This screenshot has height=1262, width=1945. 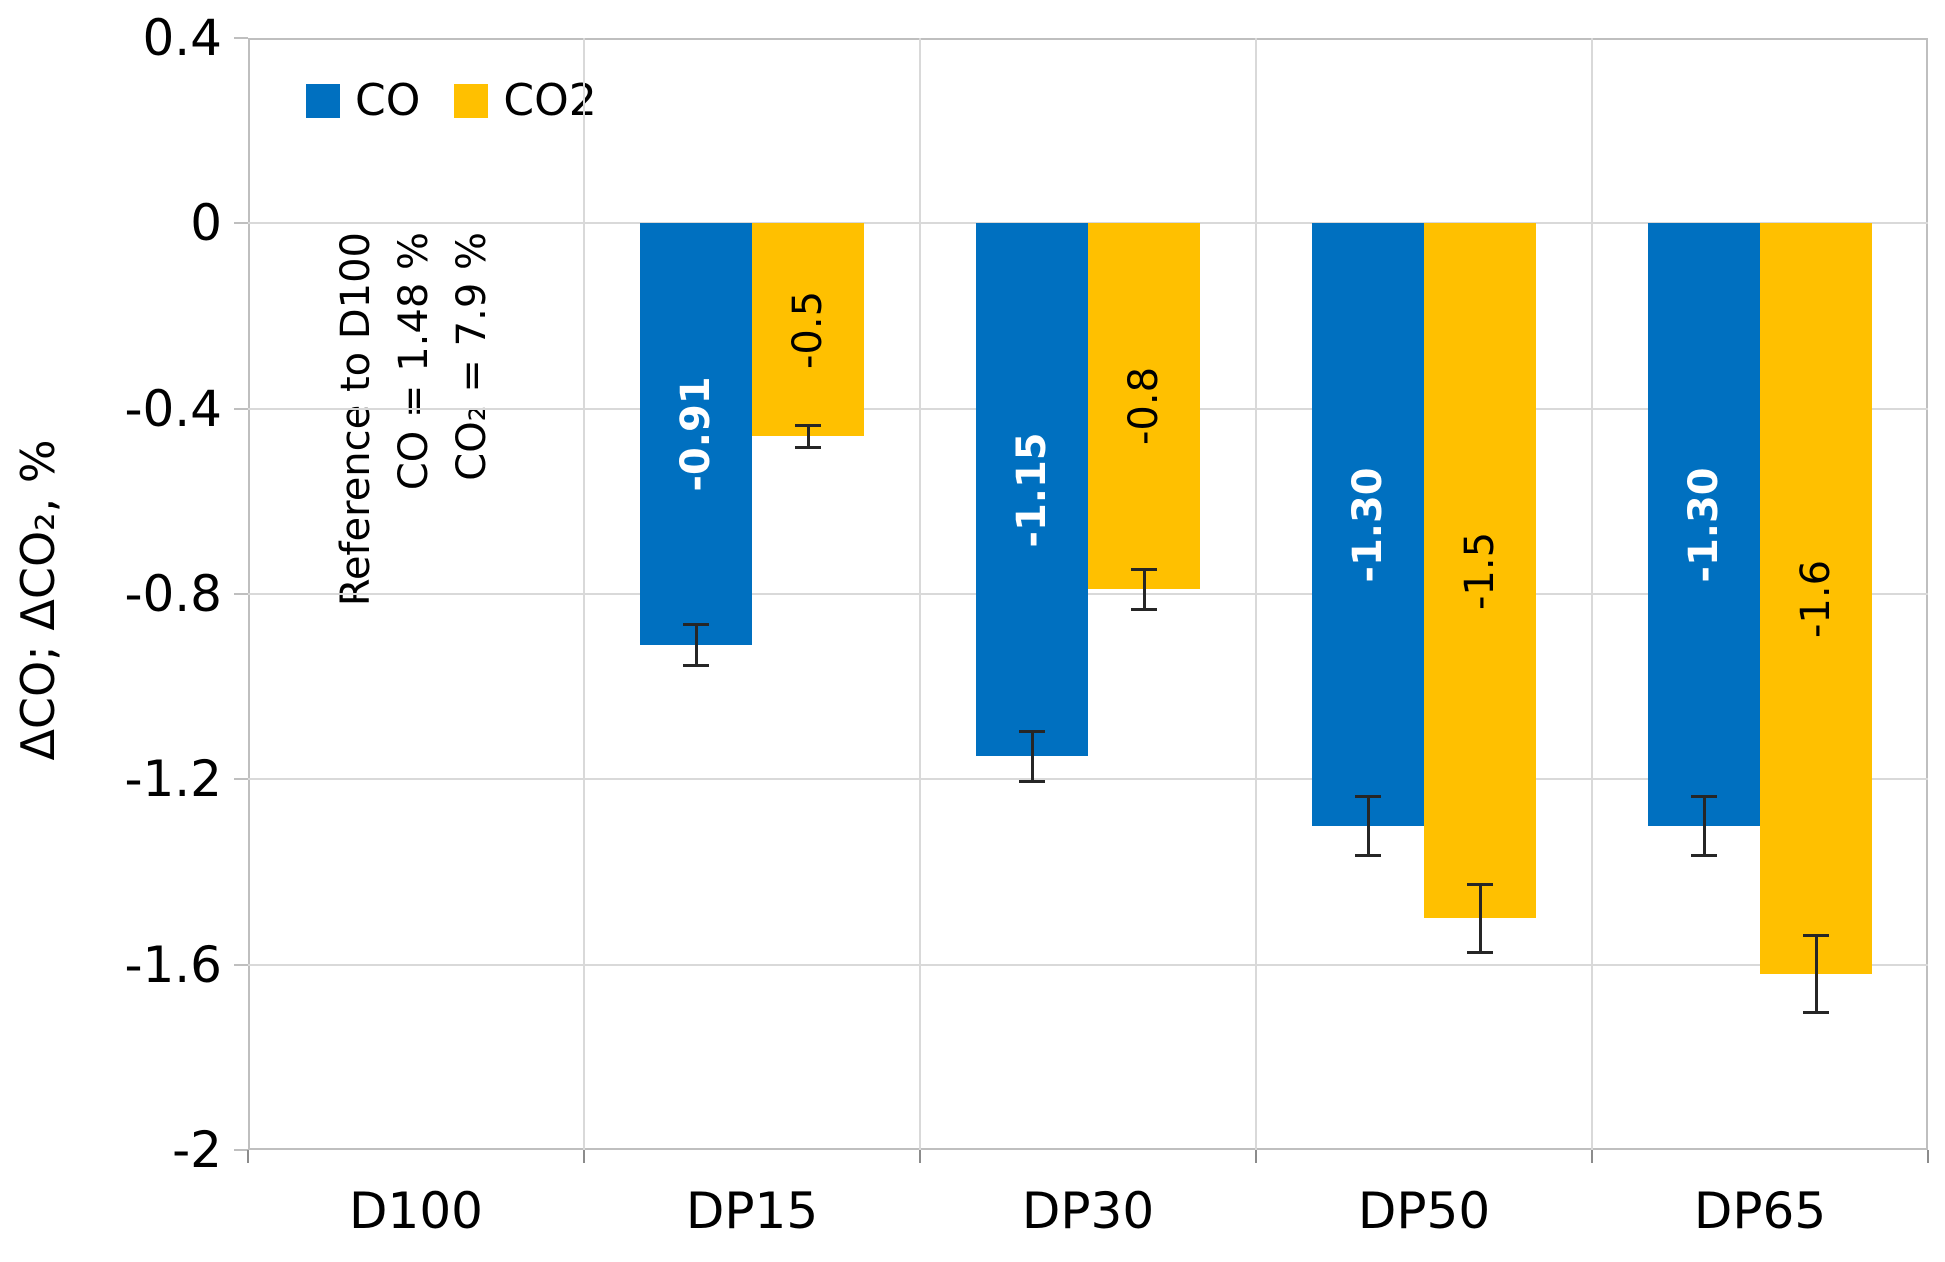 What do you see at coordinates (1088, 1211) in the screenshot?
I see `x-category-label: DP30` at bounding box center [1088, 1211].